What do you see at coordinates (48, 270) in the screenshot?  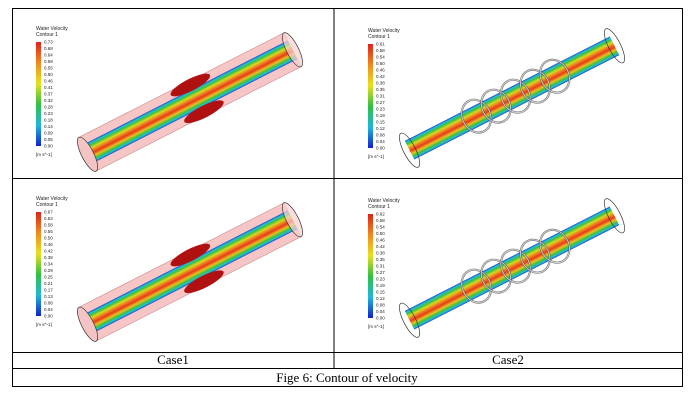 I see `legend-value: 0.29` at bounding box center [48, 270].